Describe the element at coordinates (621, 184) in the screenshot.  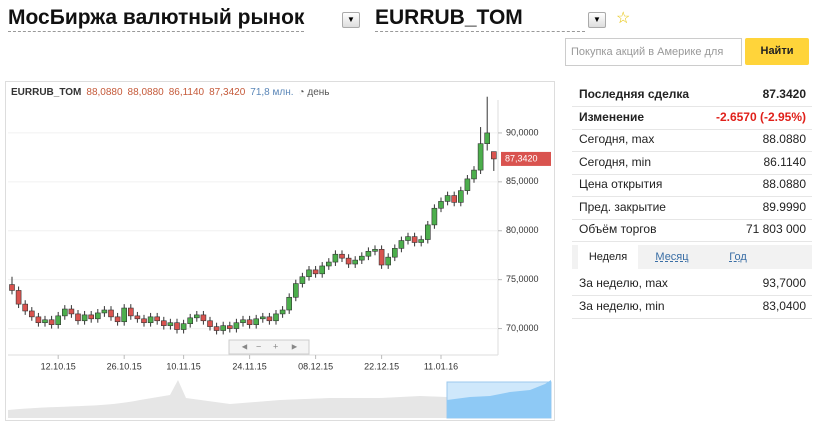
I see `stat-label: Цена открытия` at that location.